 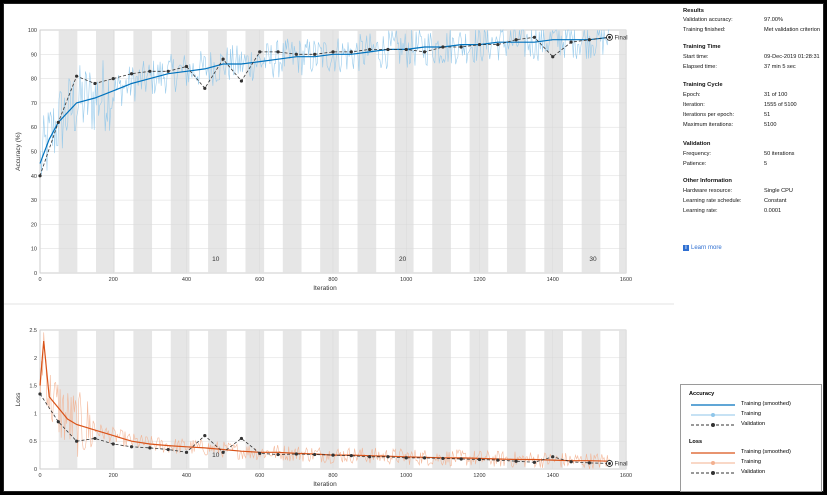 I want to click on legend-loss-smoothed: Training (smoothed), so click(x=754, y=453).